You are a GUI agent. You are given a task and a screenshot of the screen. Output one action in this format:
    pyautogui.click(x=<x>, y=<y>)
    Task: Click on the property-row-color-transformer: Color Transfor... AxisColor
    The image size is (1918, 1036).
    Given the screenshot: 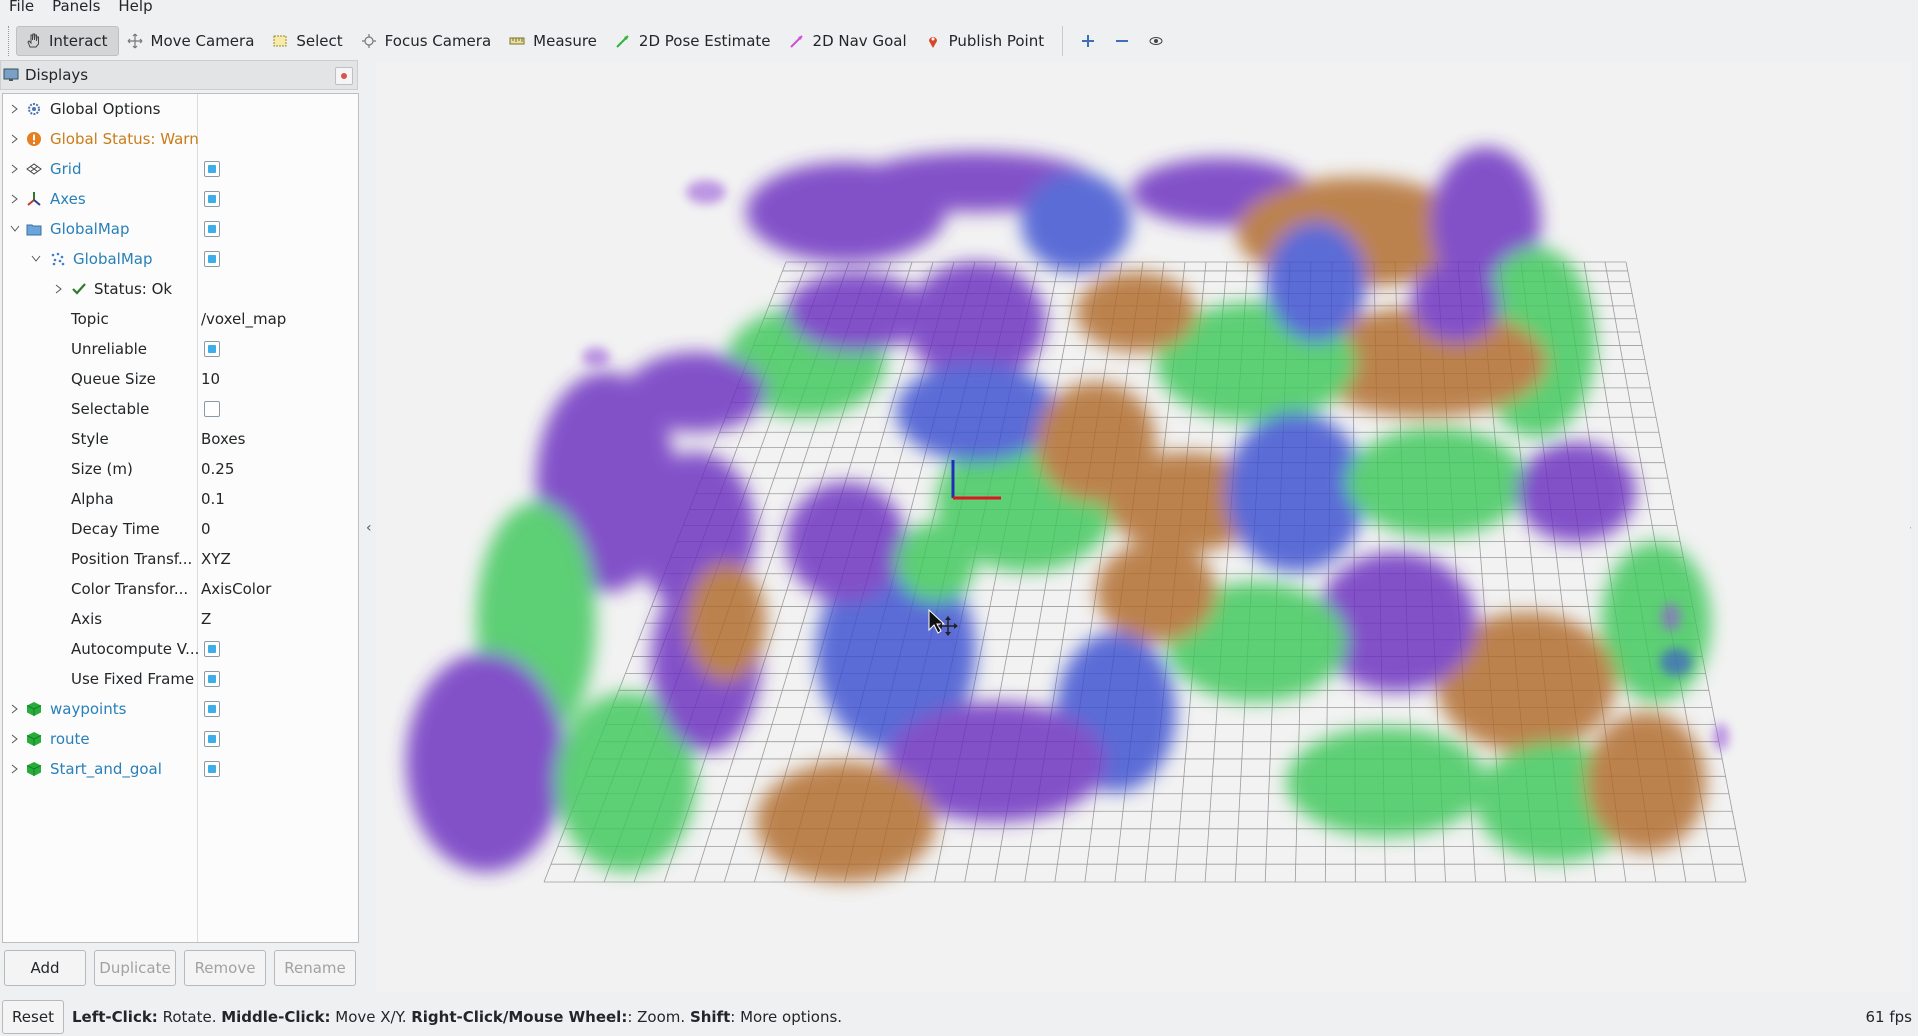 What is the action you would take?
    pyautogui.click(x=180, y=589)
    